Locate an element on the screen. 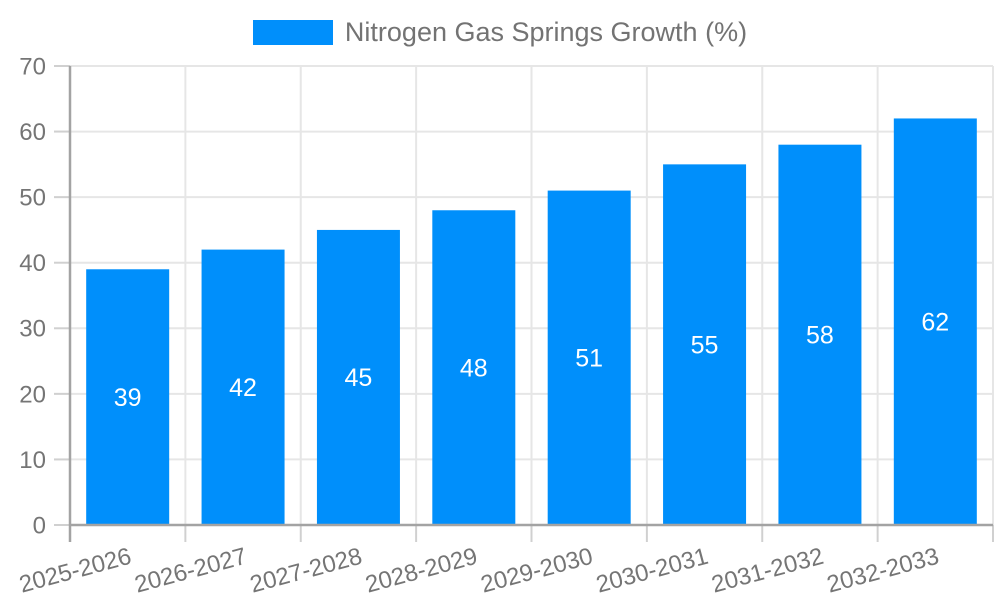 This screenshot has height=600, width=1000. legend: Nitrogen Gas Springs Growth (%) is located at coordinates (500, 32).